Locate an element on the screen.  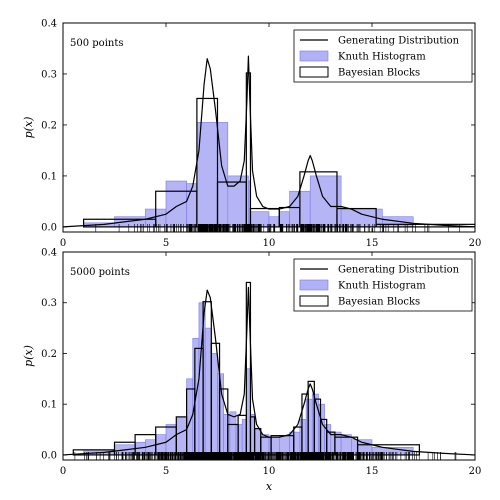
panel-title: 500 points is located at coordinates (96, 43).